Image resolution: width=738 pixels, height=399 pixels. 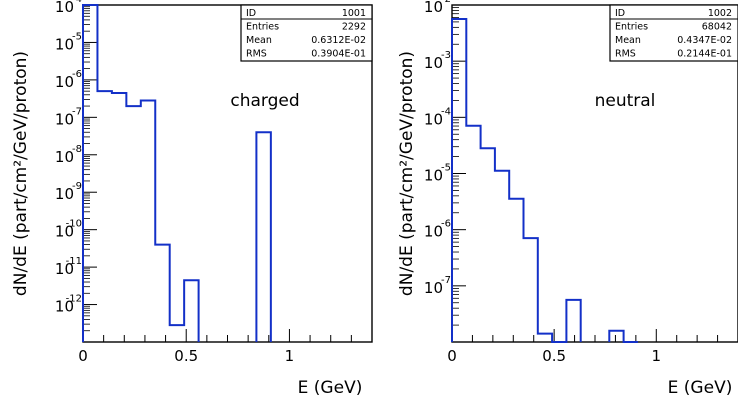 What do you see at coordinates (338, 54) in the screenshot?
I see `stats-value: 0.3904E-01` at bounding box center [338, 54].